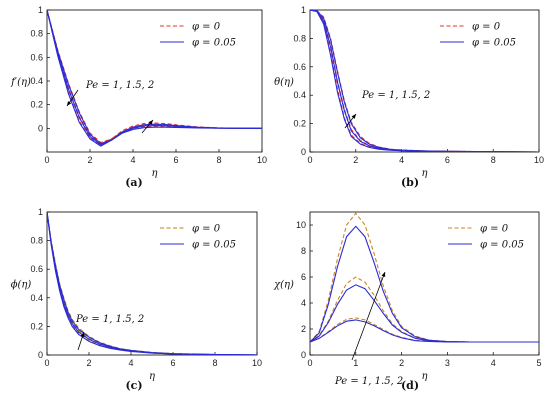 This screenshot has height=419, width=550. What do you see at coordinates (303, 251) in the screenshot?
I see `y-tick-label: 8` at bounding box center [303, 251].